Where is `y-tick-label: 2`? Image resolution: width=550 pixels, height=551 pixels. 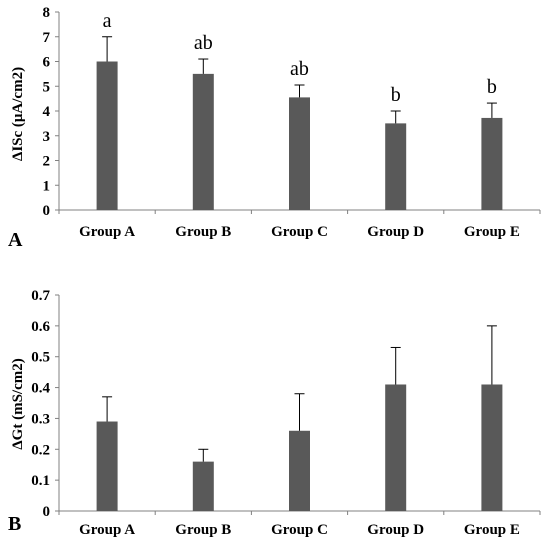
y-tick-label: 2 is located at coordinates (47, 162).